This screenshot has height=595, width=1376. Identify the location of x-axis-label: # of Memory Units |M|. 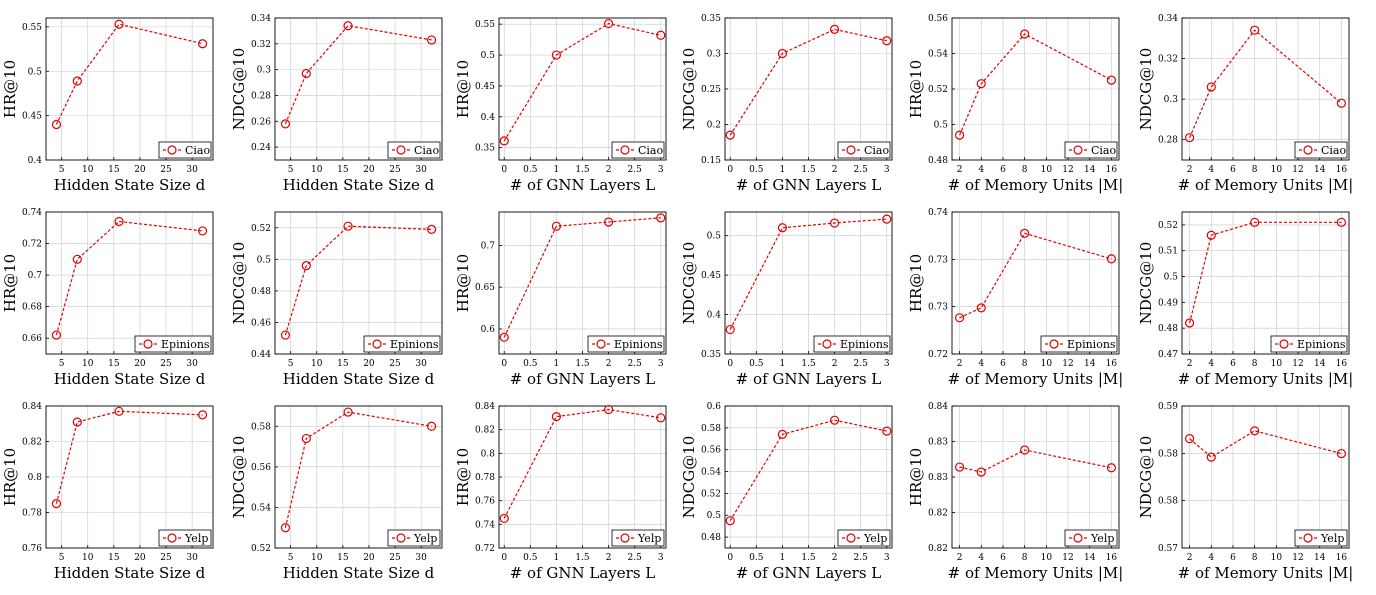
(1266, 573).